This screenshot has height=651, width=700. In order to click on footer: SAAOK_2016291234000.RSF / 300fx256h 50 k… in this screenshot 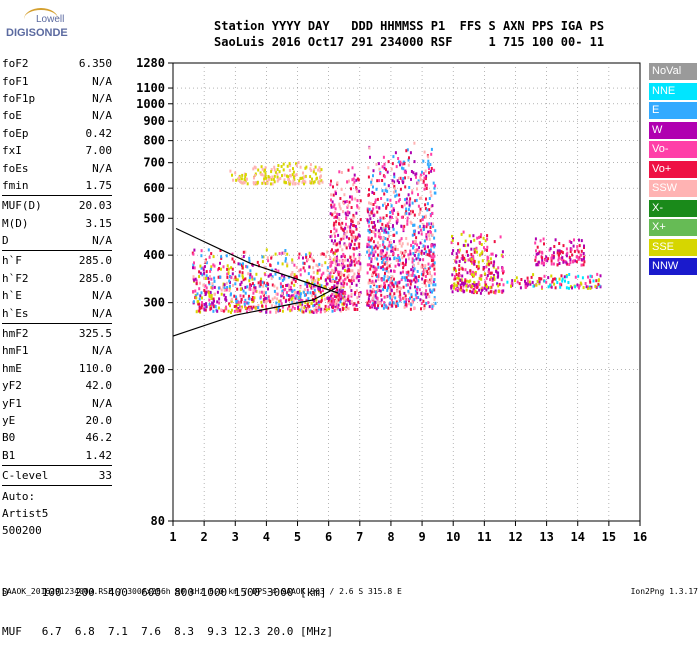, I will do `click(350, 591)`.